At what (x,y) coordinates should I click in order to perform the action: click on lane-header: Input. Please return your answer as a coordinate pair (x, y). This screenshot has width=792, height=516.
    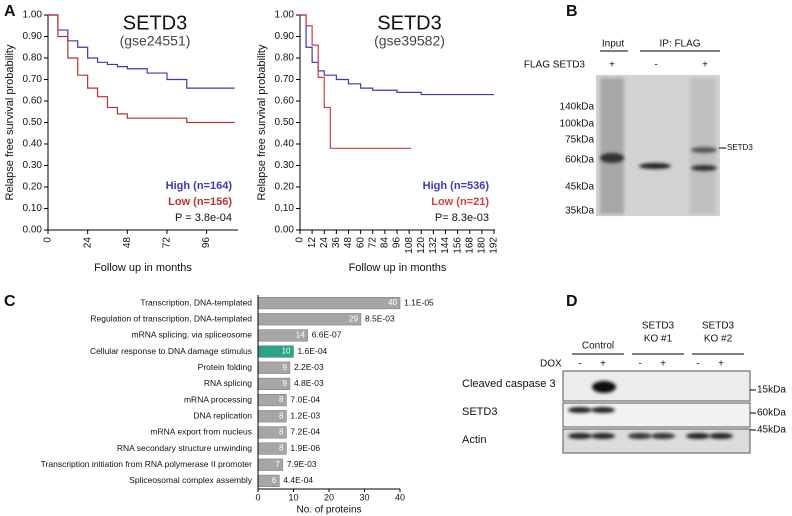
    Looking at the image, I should click on (613, 44).